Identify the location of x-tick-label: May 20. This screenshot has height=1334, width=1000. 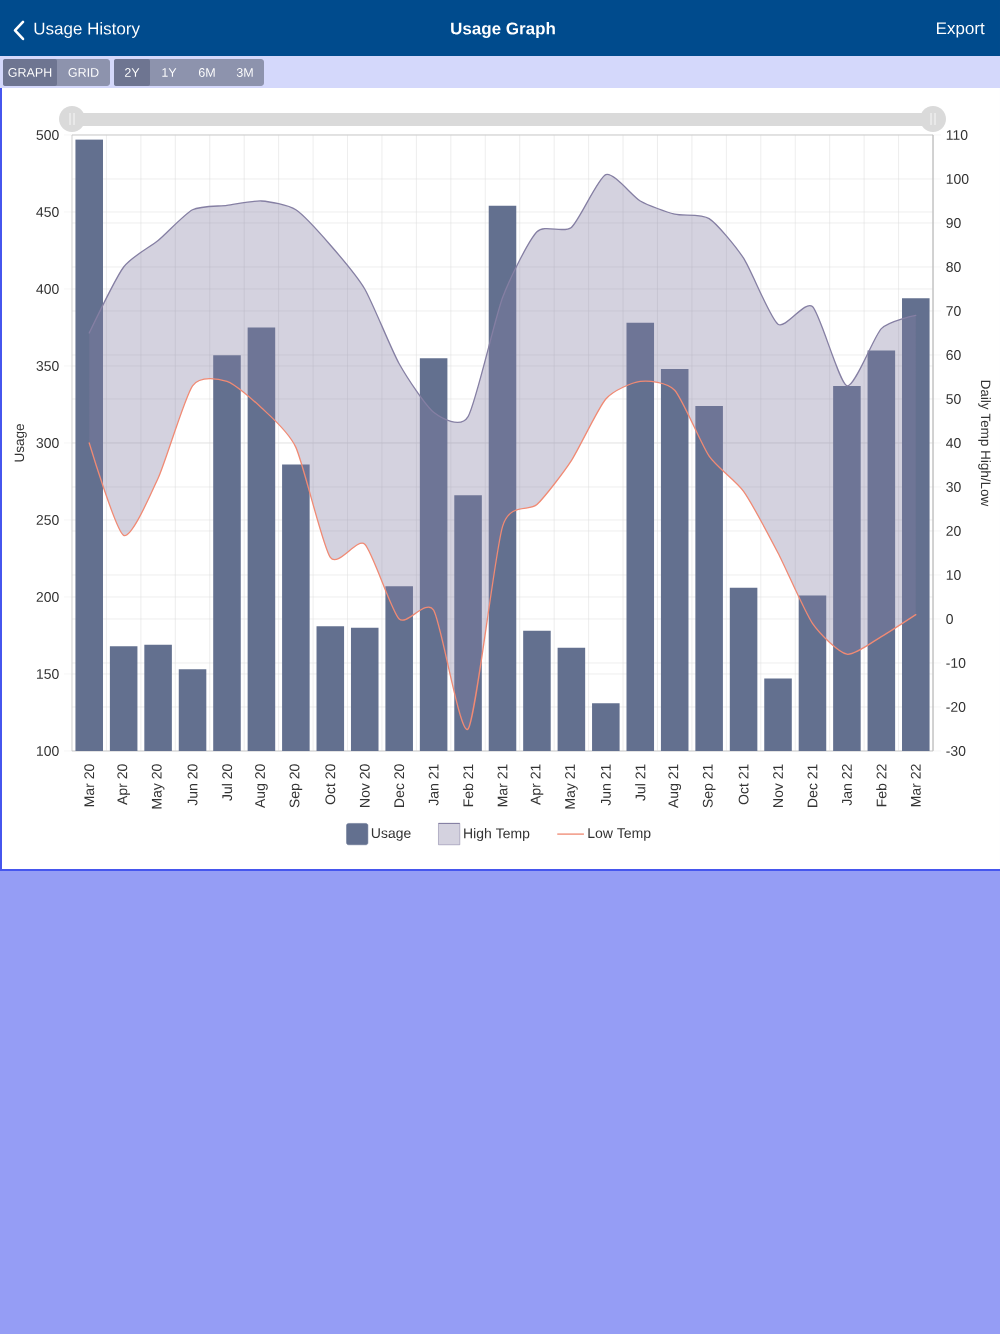
(158, 786).